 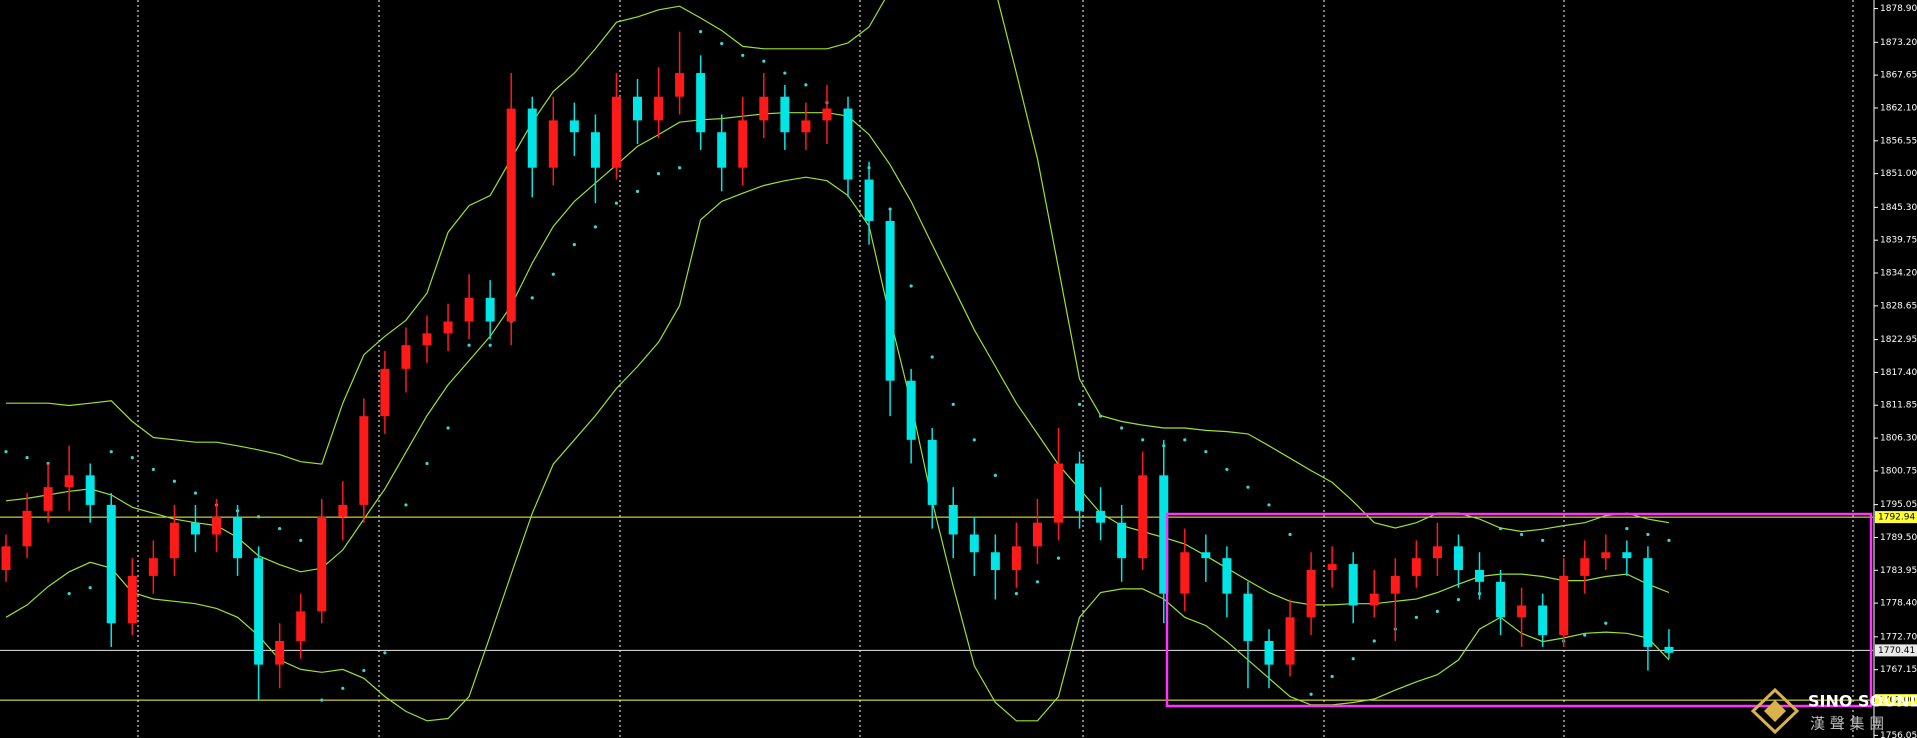 I want to click on y-tick-label: 1845.30, so click(x=1898, y=208).